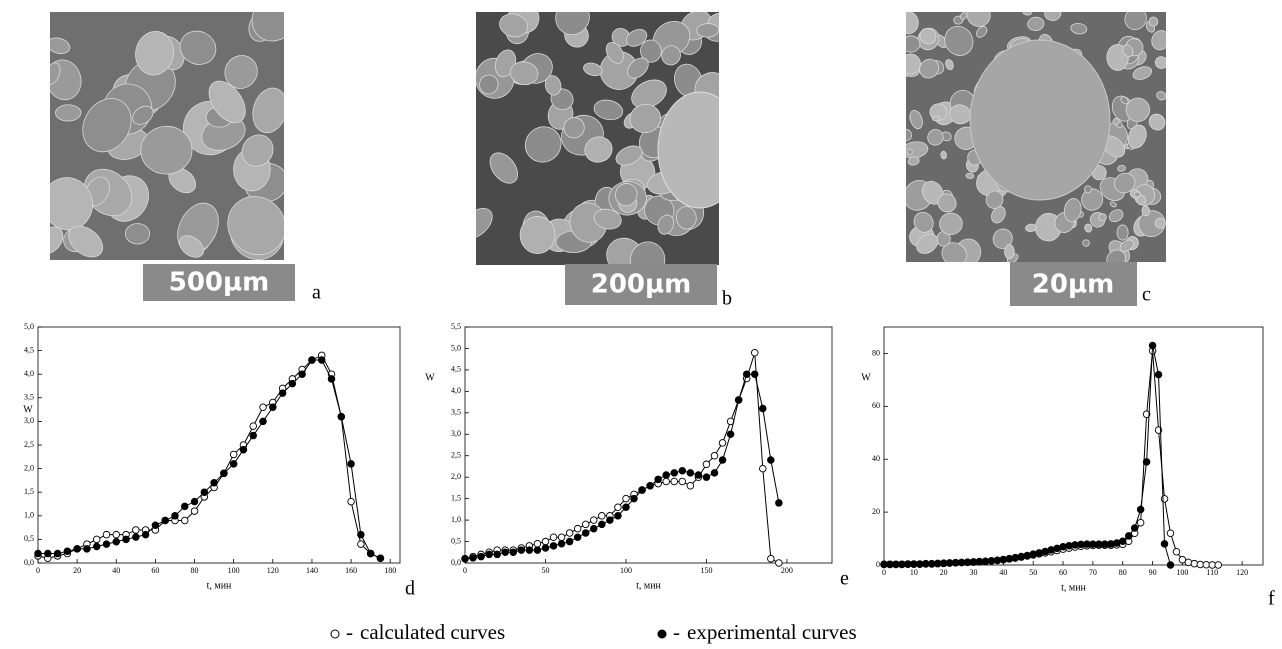  What do you see at coordinates (465, 570) in the screenshot?
I see `x-tick-label: 0` at bounding box center [465, 570].